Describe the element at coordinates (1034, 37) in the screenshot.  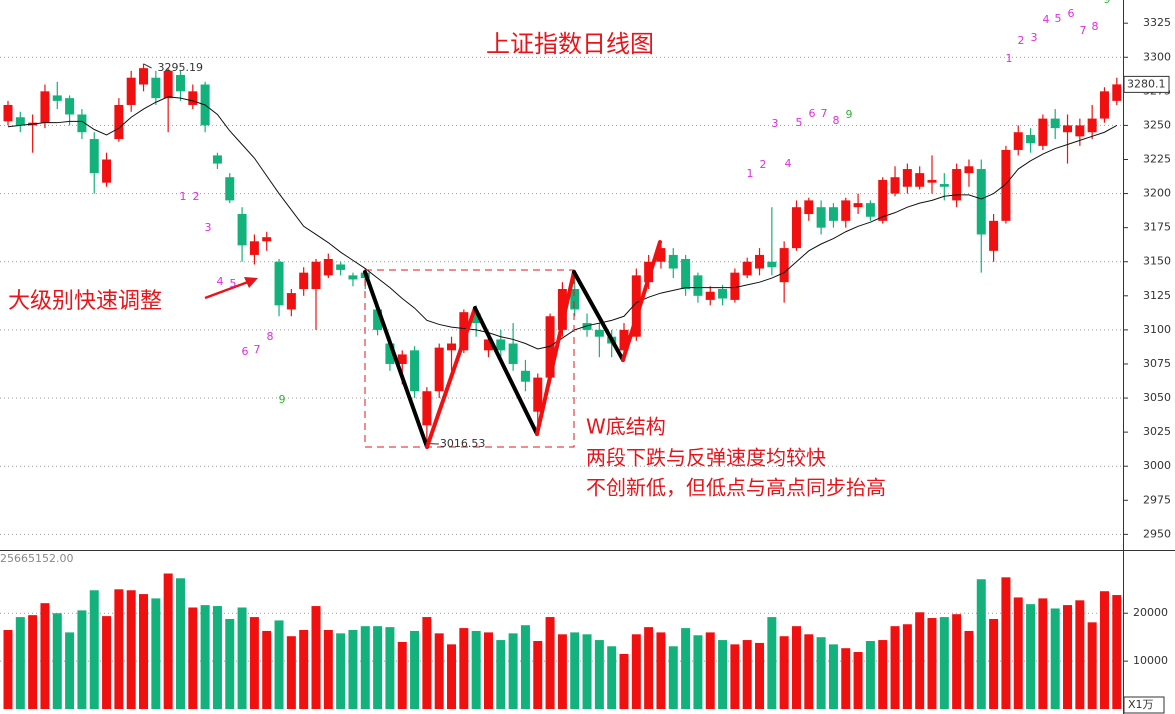
I see `count-label: 3` at that location.